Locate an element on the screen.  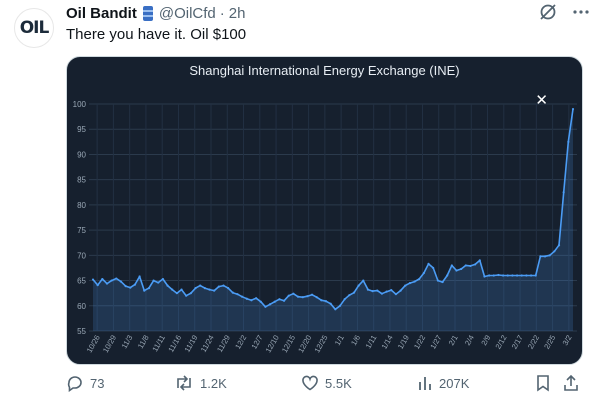
x-tick-label: 12/10 is located at coordinates (272, 344).